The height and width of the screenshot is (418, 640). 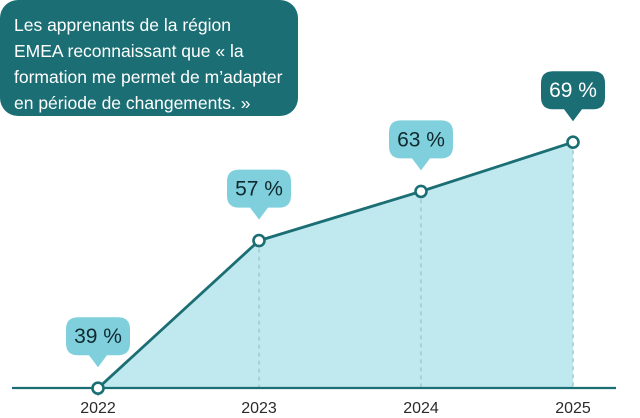 What do you see at coordinates (259, 408) in the screenshot?
I see `x-tick-label-2023: 2023` at bounding box center [259, 408].